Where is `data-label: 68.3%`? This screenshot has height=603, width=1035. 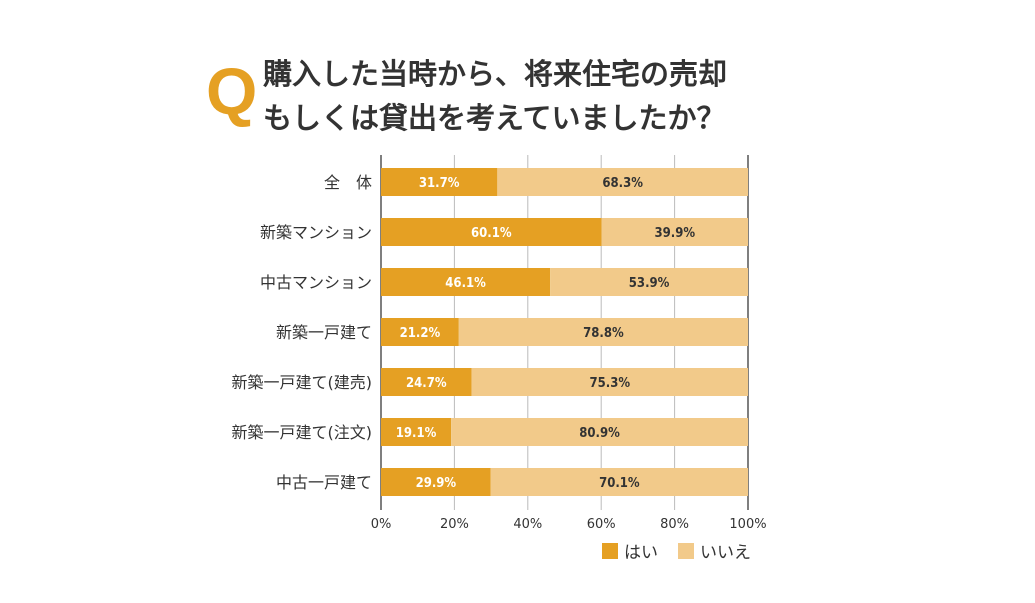 data-label: 68.3% is located at coordinates (622, 183).